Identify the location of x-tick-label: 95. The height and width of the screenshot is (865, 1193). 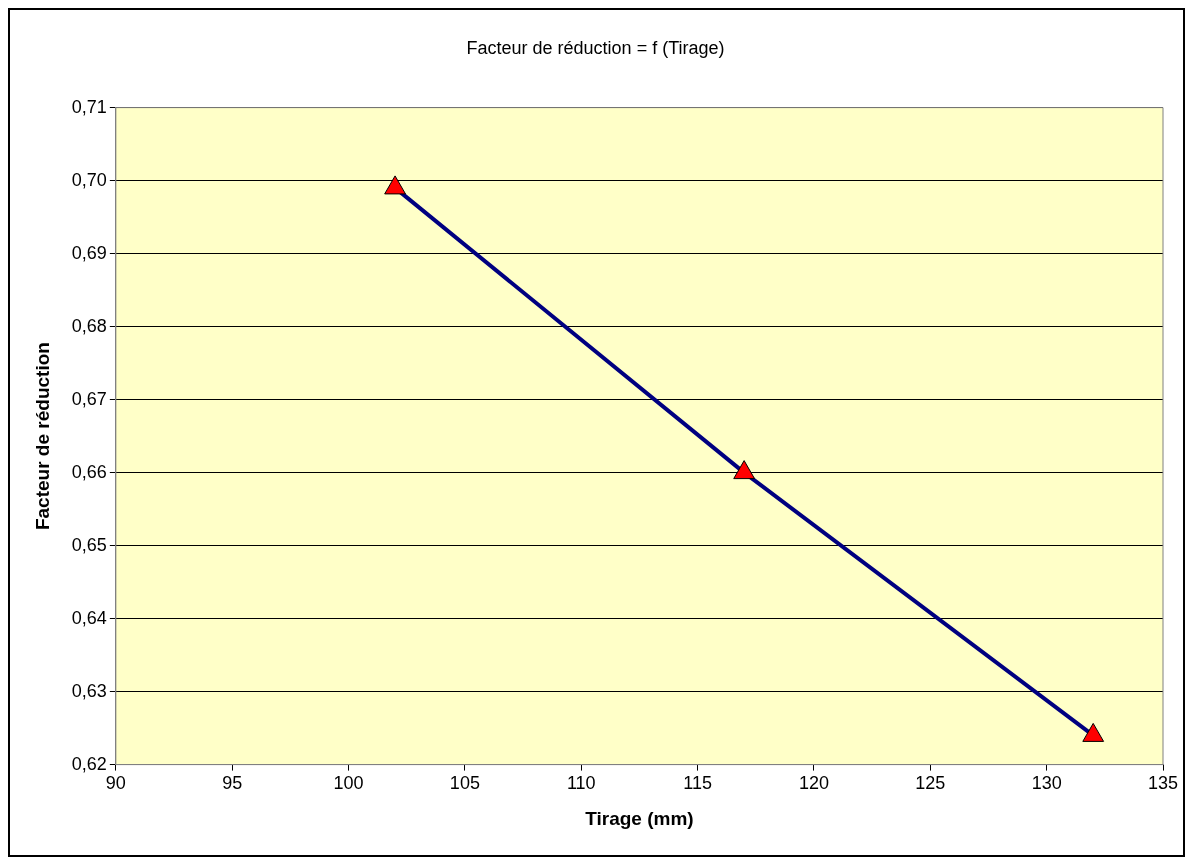
(232, 783).